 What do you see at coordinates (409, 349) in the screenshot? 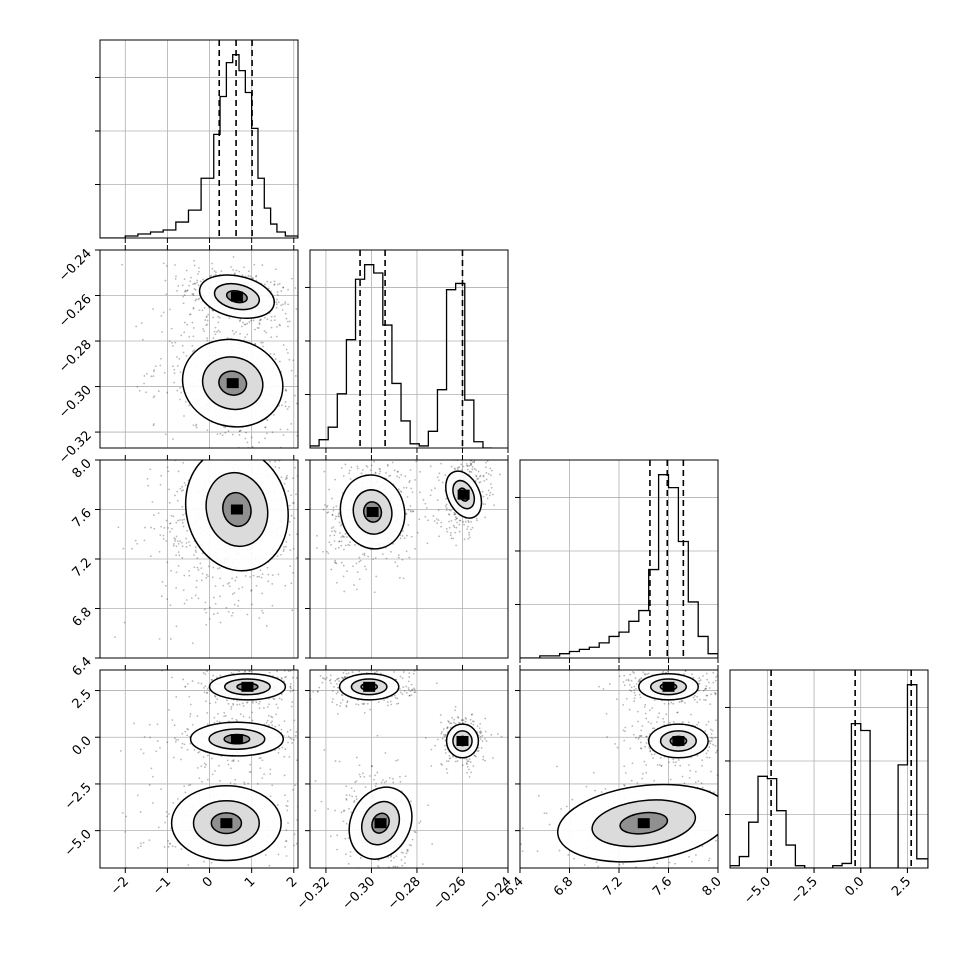
I see `panel-frame` at bounding box center [409, 349].